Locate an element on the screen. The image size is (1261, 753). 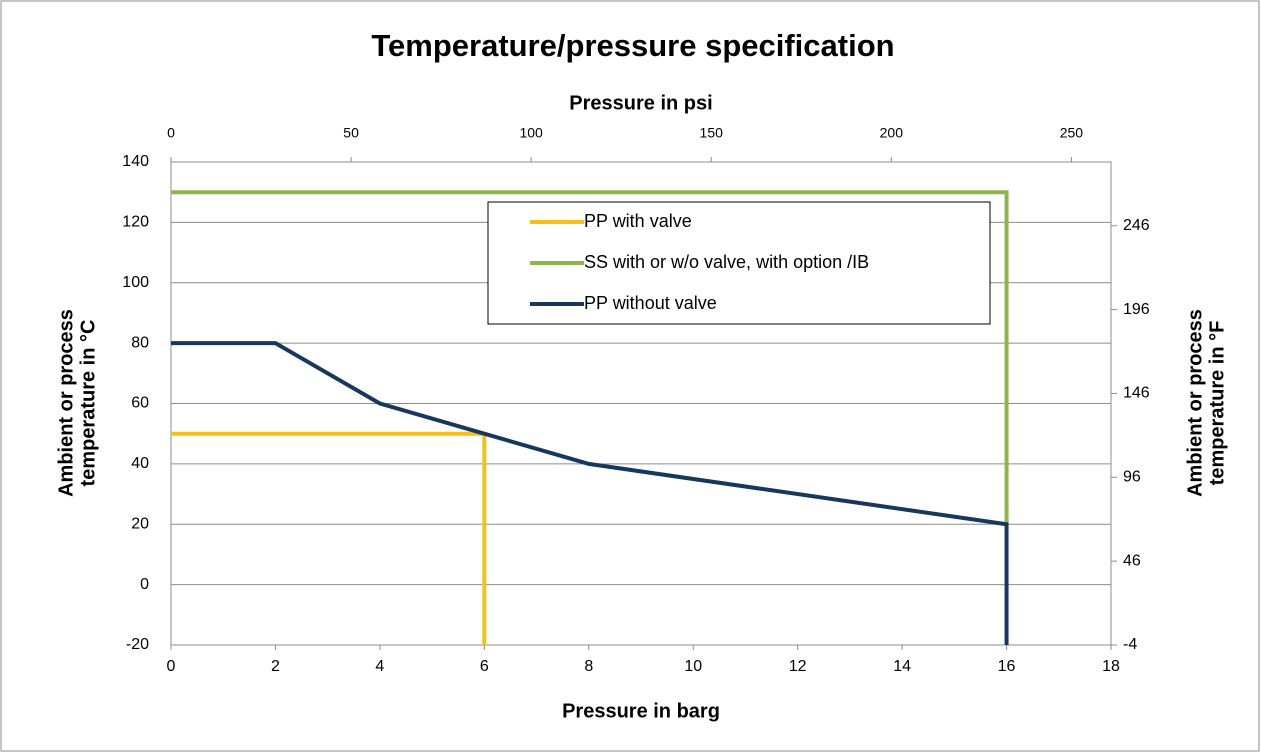
y-tick-label: 80 is located at coordinates (140, 342).